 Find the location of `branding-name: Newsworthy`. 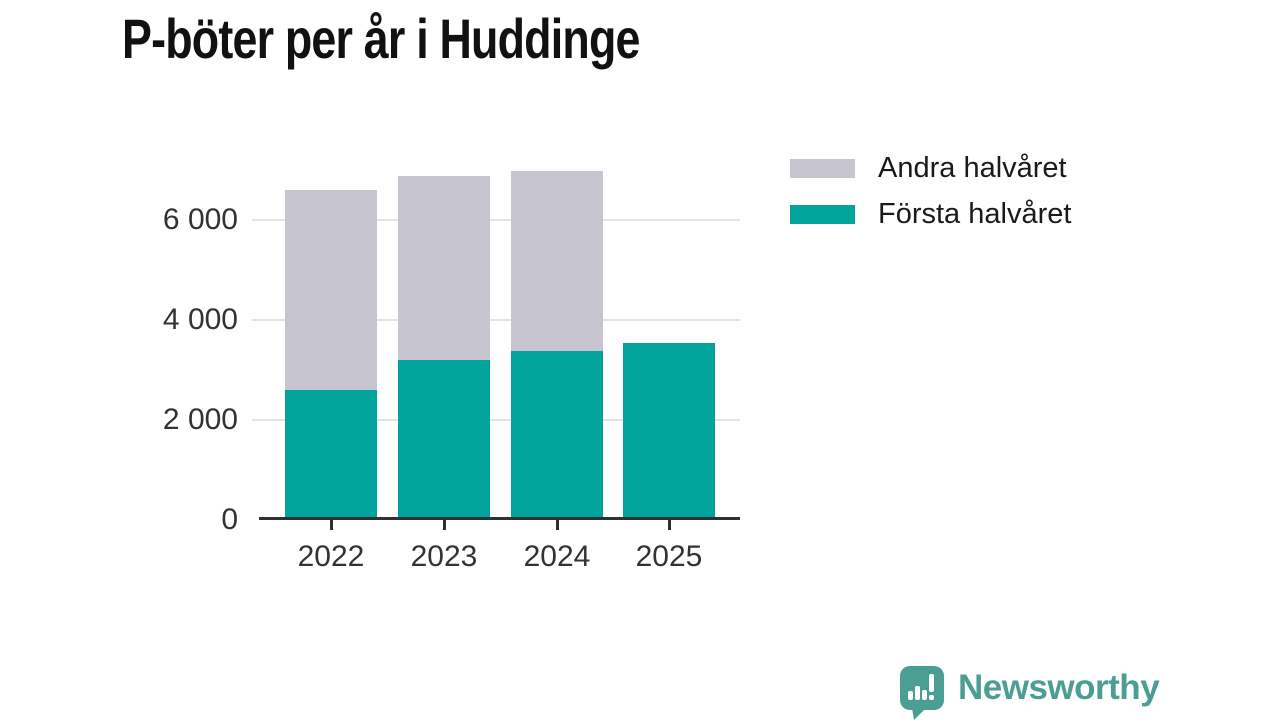

branding-name: Newsworthy is located at coordinates (1059, 687).